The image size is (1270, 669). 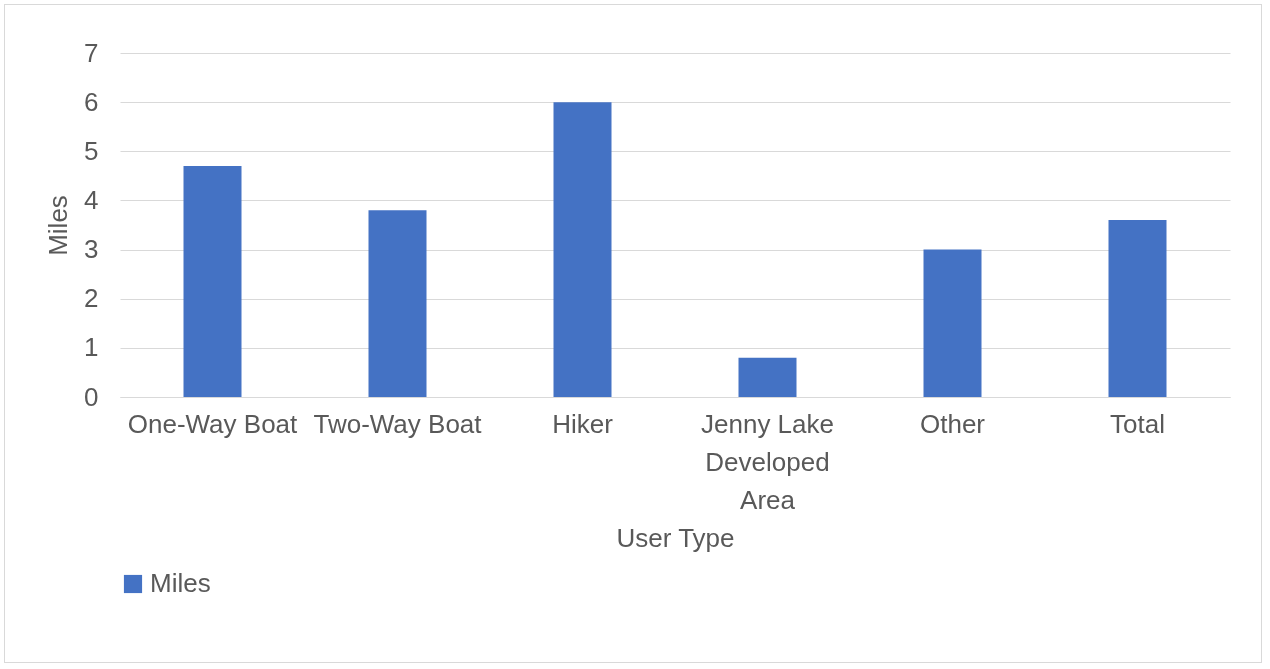 I want to click on y-tick-label: 3, so click(x=91, y=249).